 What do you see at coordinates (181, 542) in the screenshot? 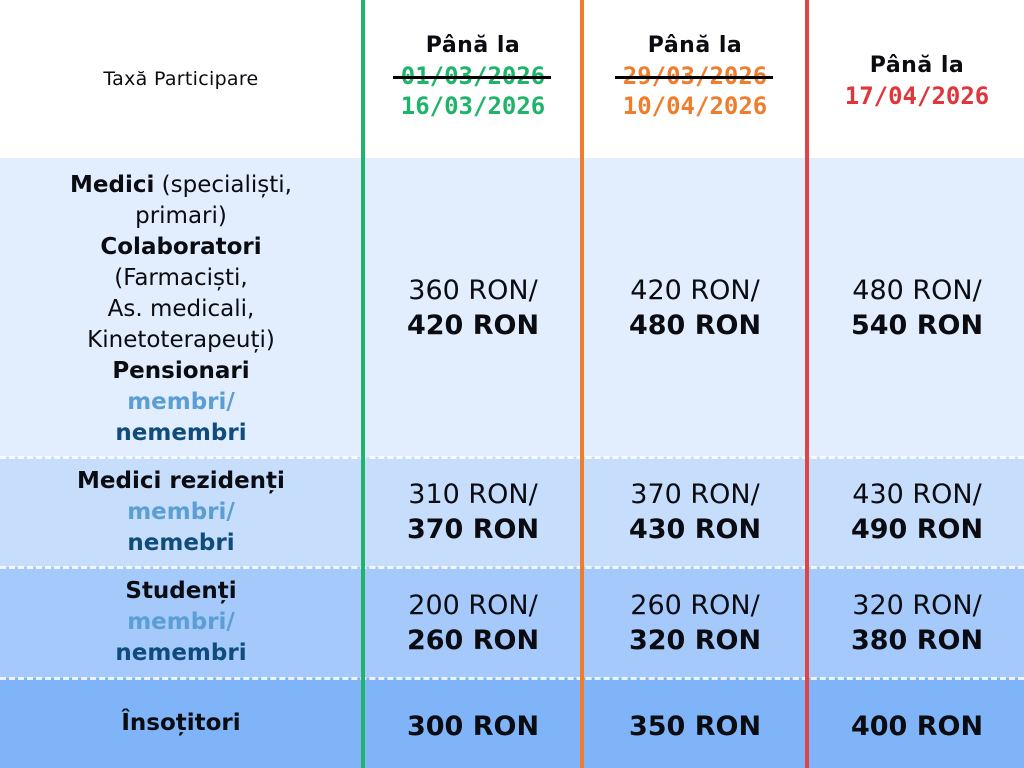
I see `non-members-label: nemebri` at bounding box center [181, 542].